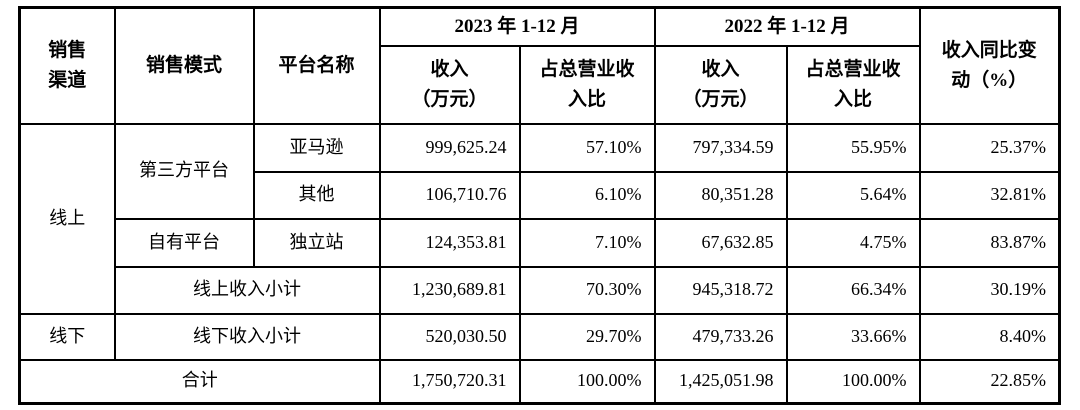  What do you see at coordinates (517, 26) in the screenshot?
I see `header-period-2023: 2023 年 1-12 月` at bounding box center [517, 26].